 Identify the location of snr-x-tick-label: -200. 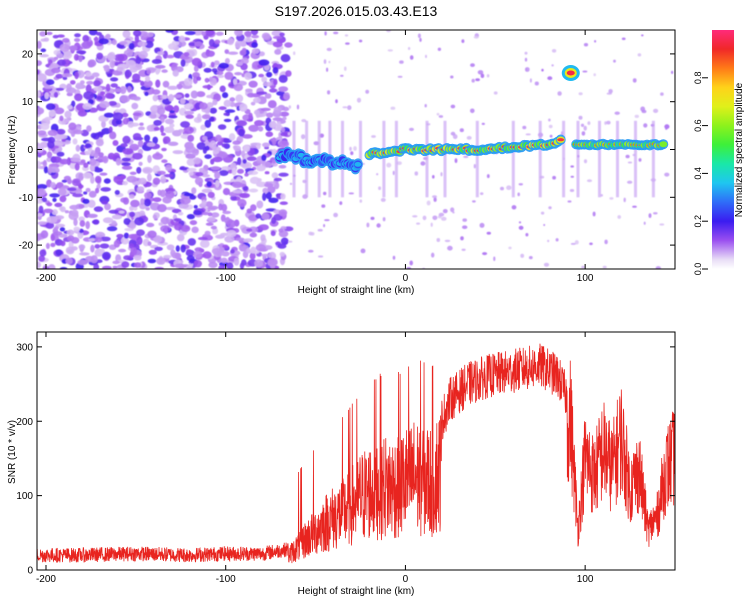
(46, 579).